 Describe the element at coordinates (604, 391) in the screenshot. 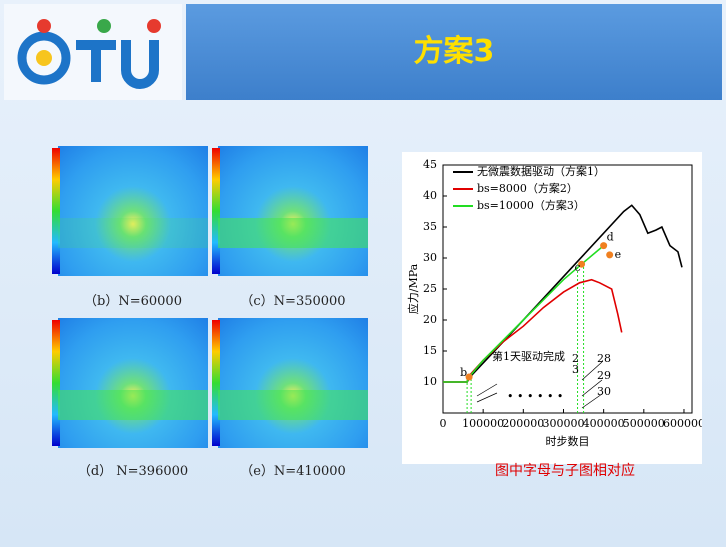

I see `annotation: 30` at that location.